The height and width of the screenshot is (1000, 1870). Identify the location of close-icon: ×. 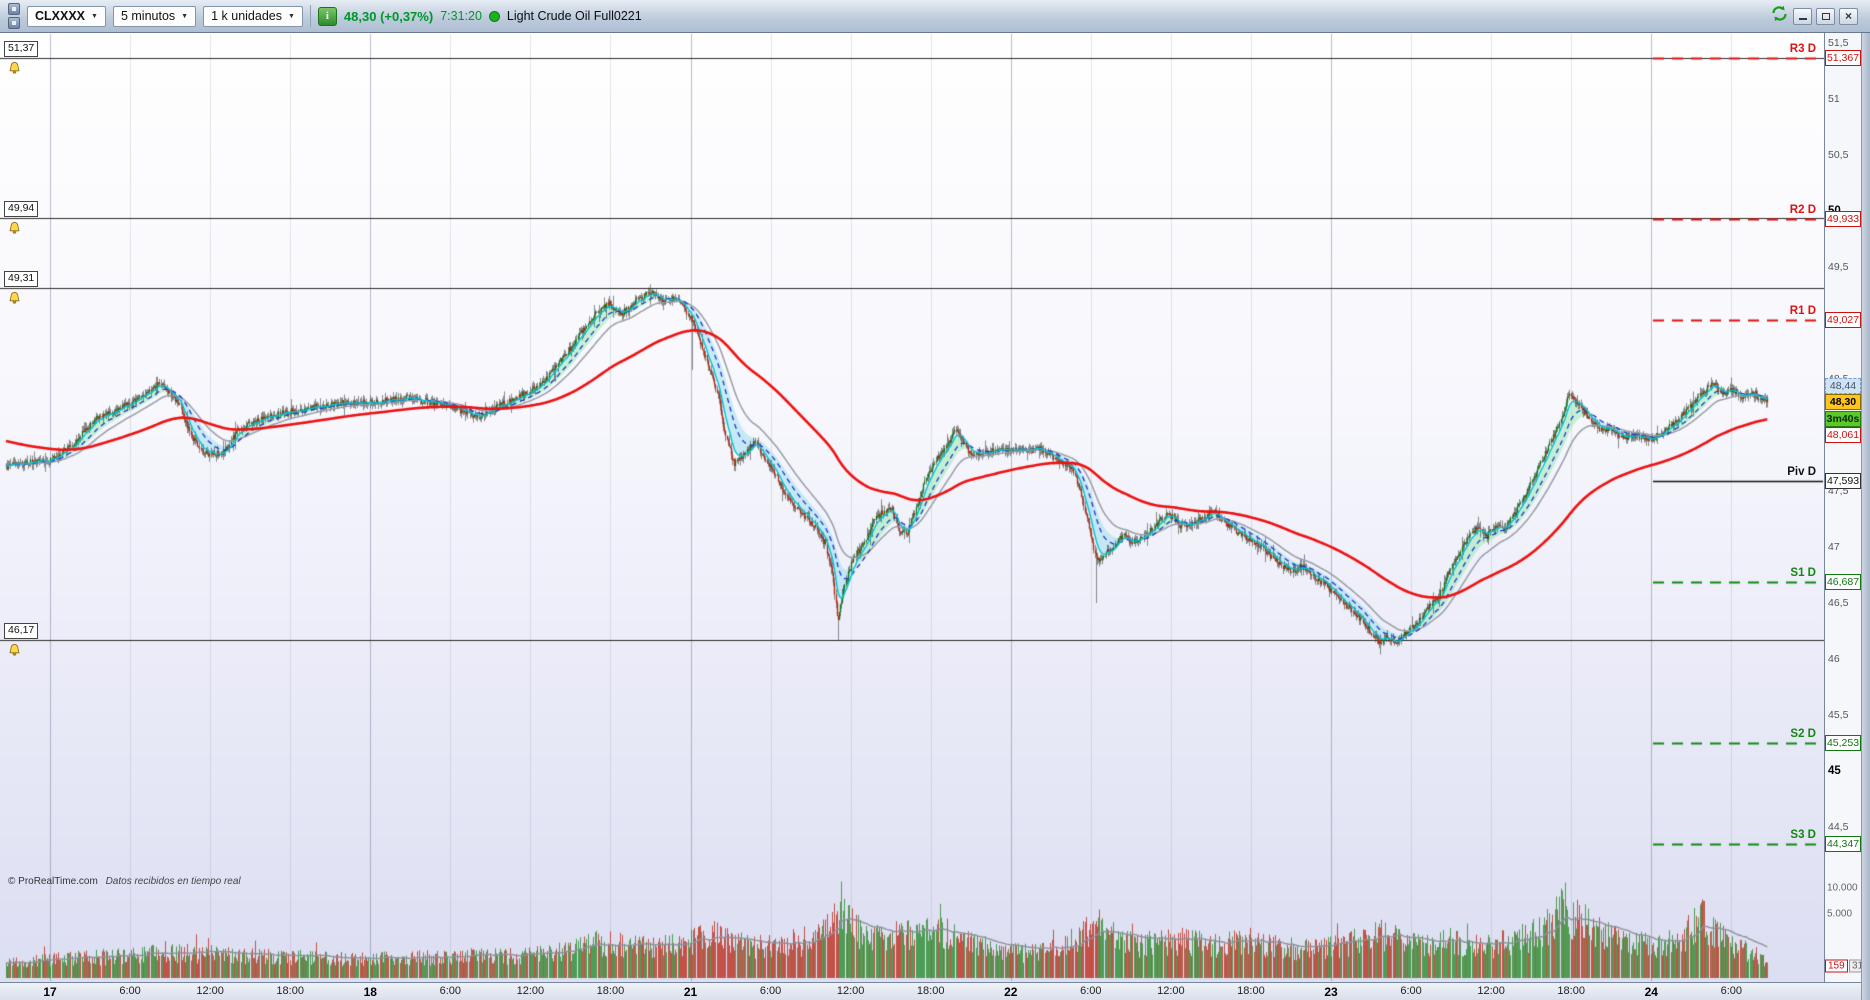
(1848, 16).